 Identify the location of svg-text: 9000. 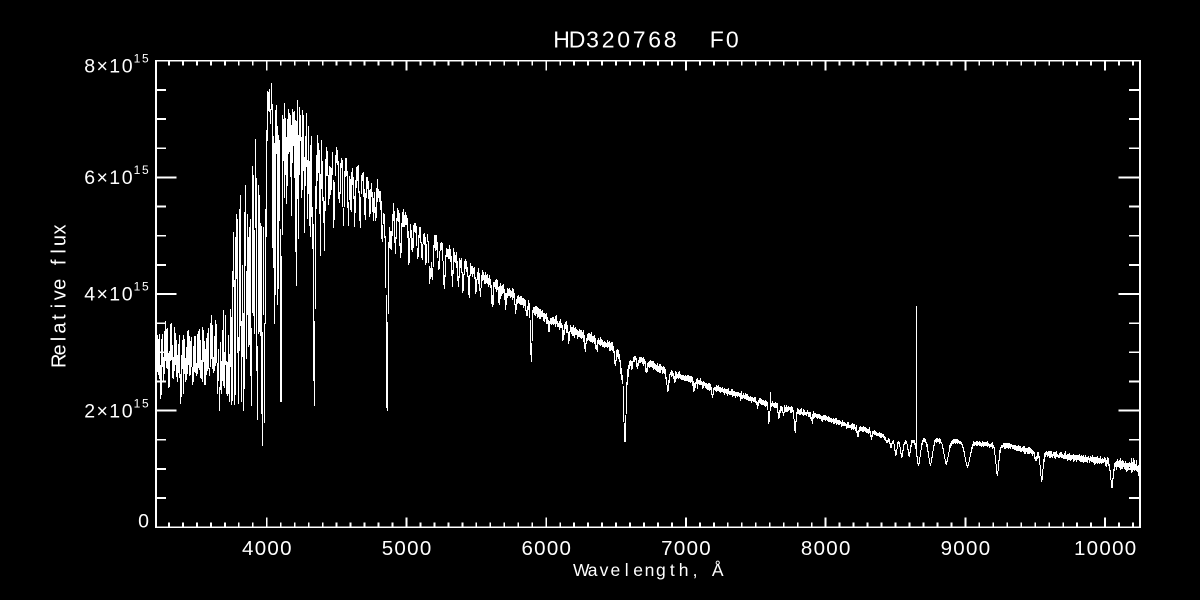
(966, 548).